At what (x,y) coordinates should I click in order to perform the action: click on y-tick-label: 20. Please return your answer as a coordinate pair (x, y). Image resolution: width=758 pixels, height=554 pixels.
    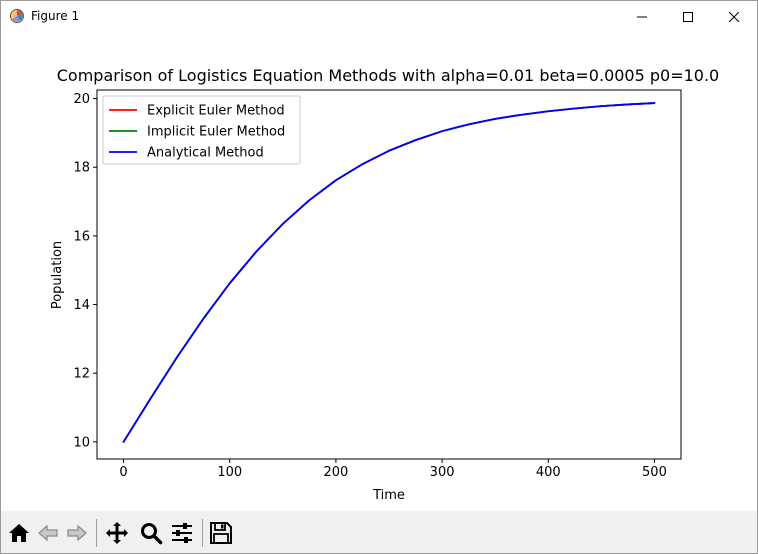
    Looking at the image, I should click on (81, 99).